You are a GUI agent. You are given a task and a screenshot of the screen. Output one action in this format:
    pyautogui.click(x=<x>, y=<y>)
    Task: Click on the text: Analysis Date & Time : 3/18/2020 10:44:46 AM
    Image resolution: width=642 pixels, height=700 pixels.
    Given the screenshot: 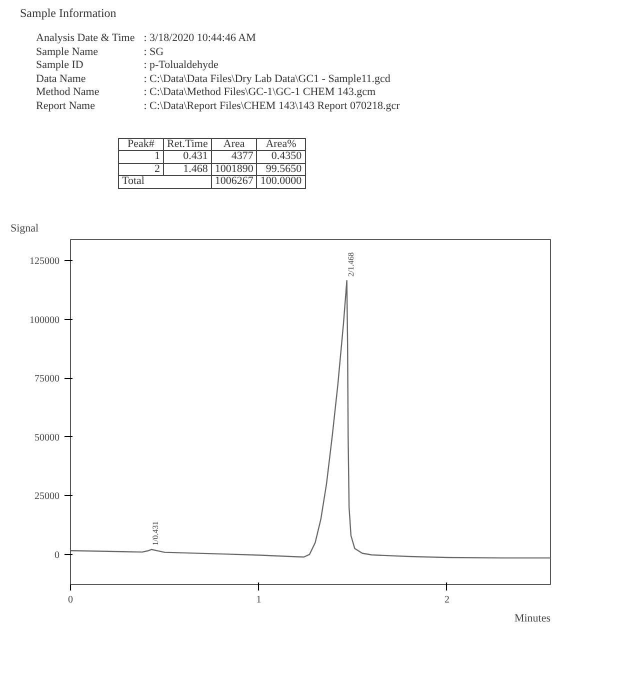 What is the action you would take?
    pyautogui.click(x=146, y=39)
    